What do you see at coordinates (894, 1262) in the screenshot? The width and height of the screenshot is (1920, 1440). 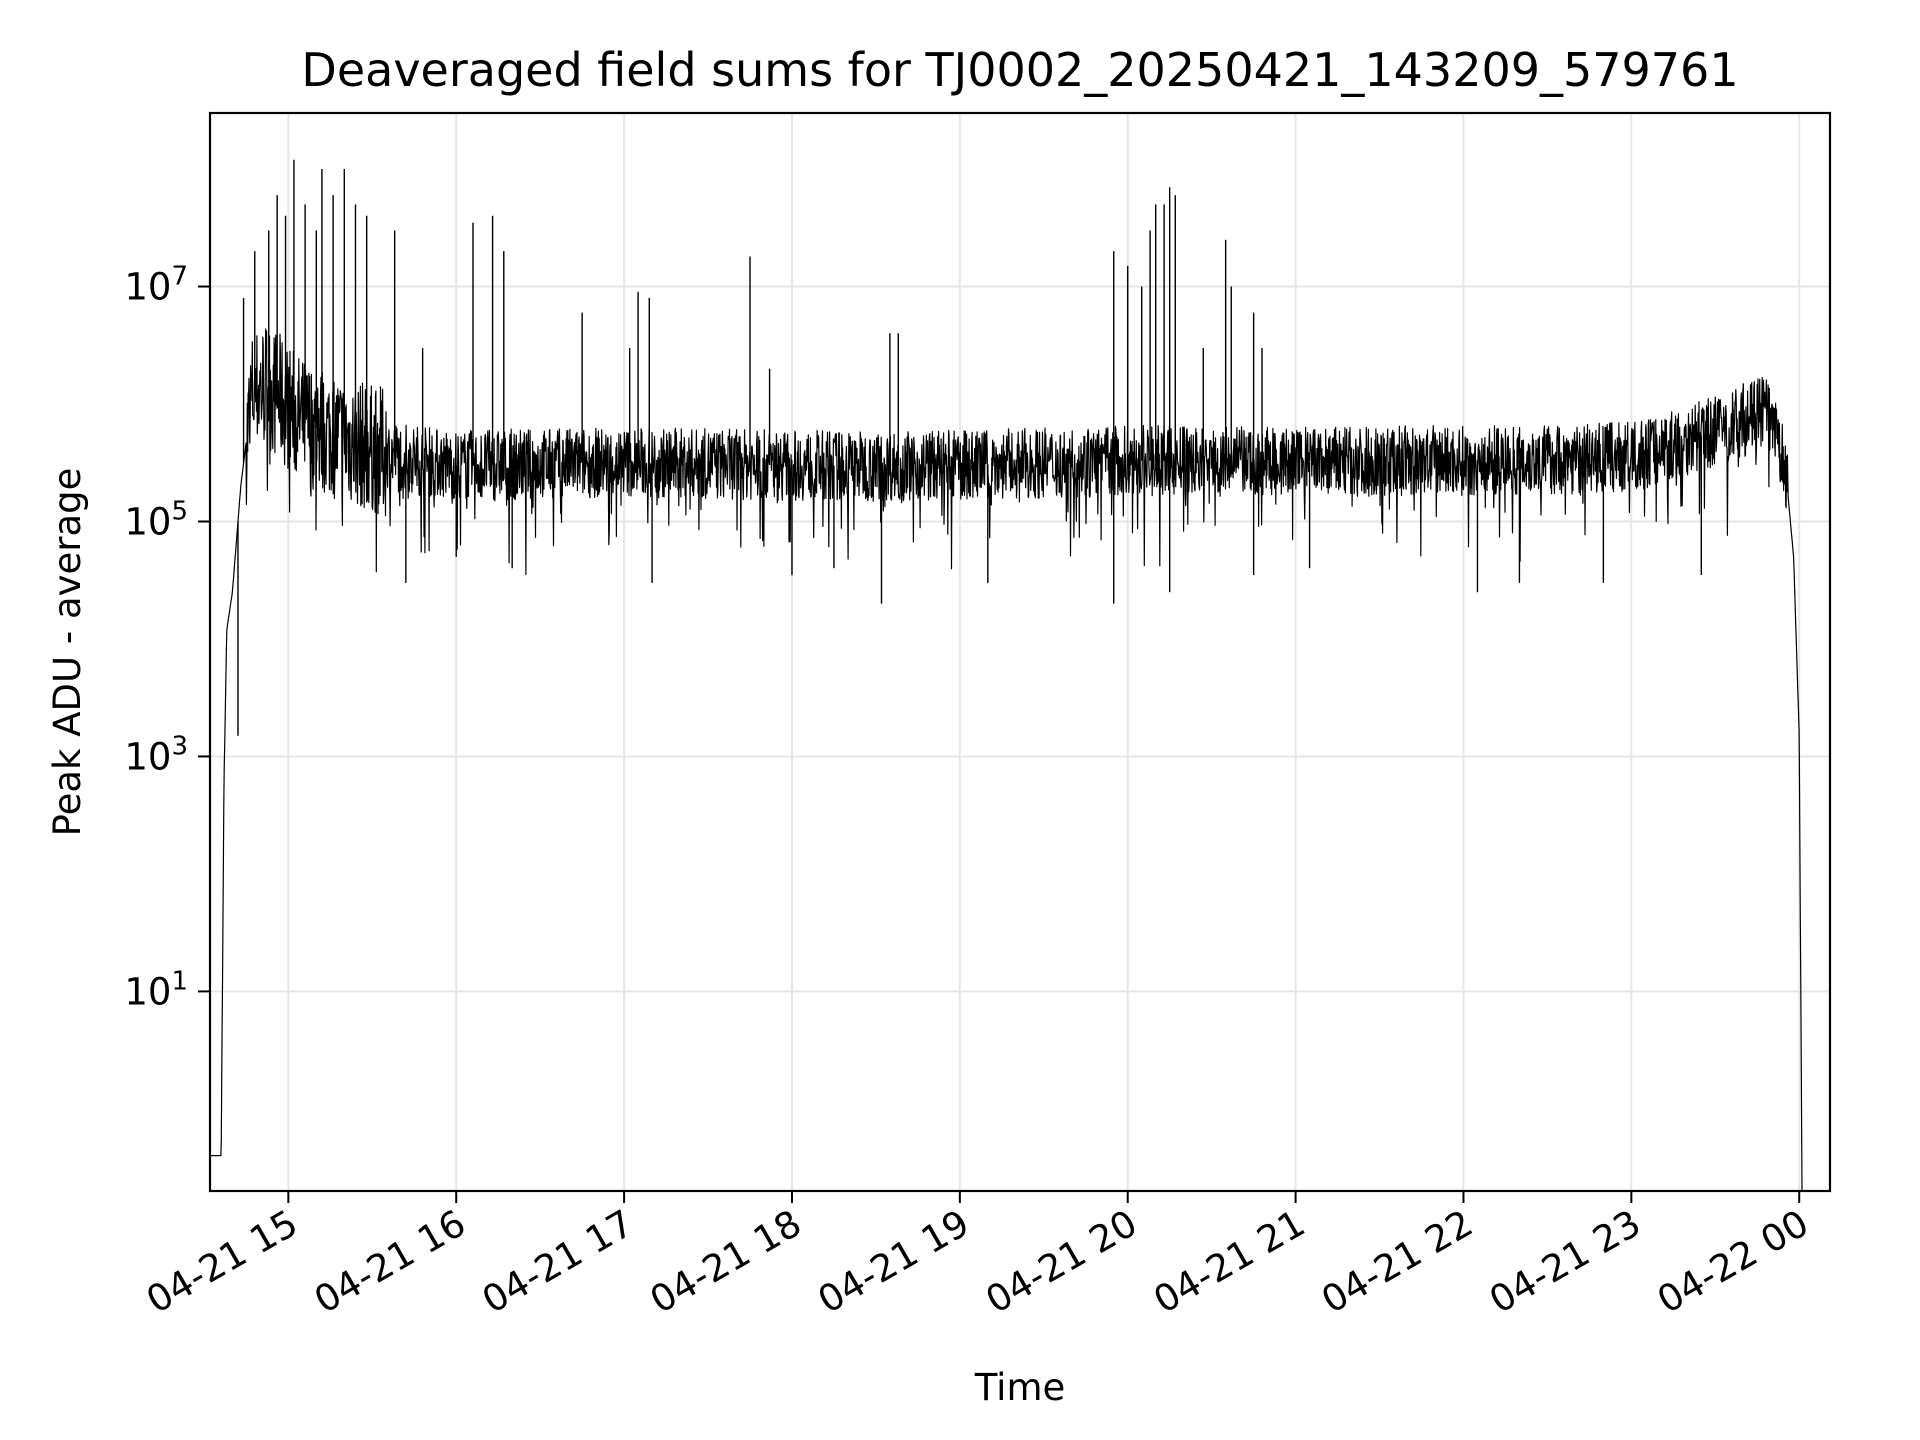 I see `x-tick-label: 04-21 19` at bounding box center [894, 1262].